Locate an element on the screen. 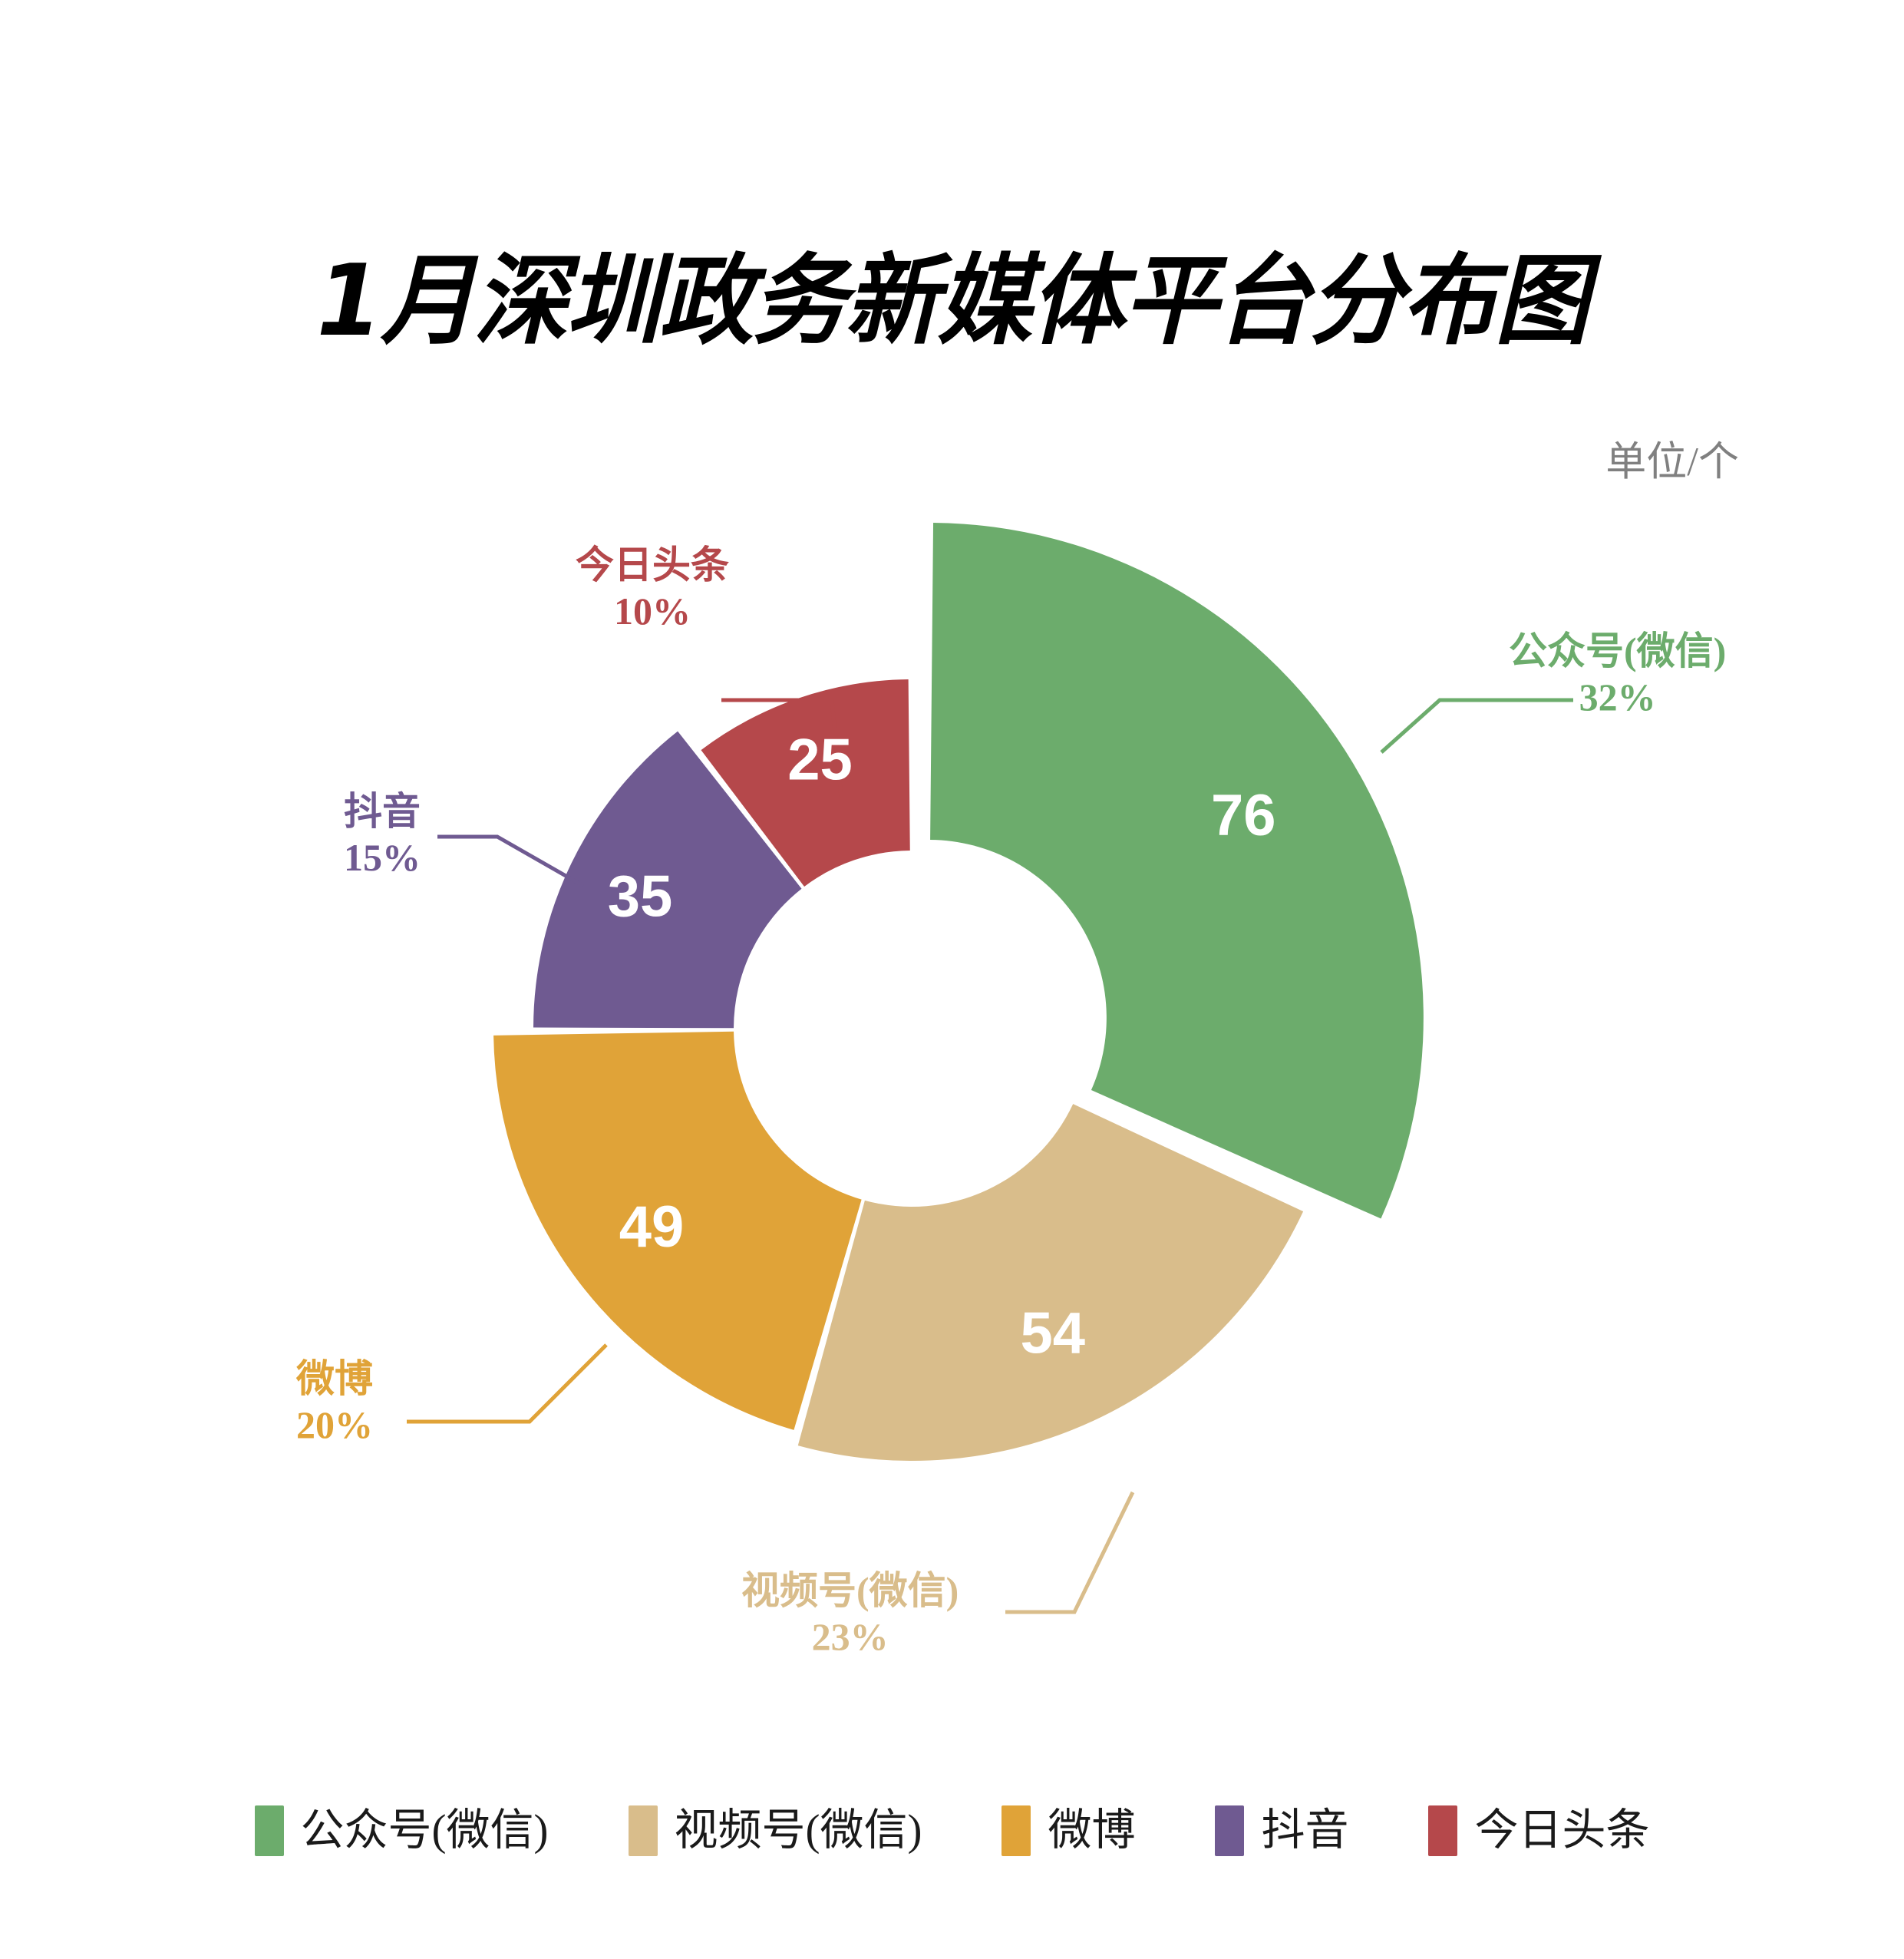 The height and width of the screenshot is (1959, 1904). unit-note: 单位/个 is located at coordinates (1672, 462).